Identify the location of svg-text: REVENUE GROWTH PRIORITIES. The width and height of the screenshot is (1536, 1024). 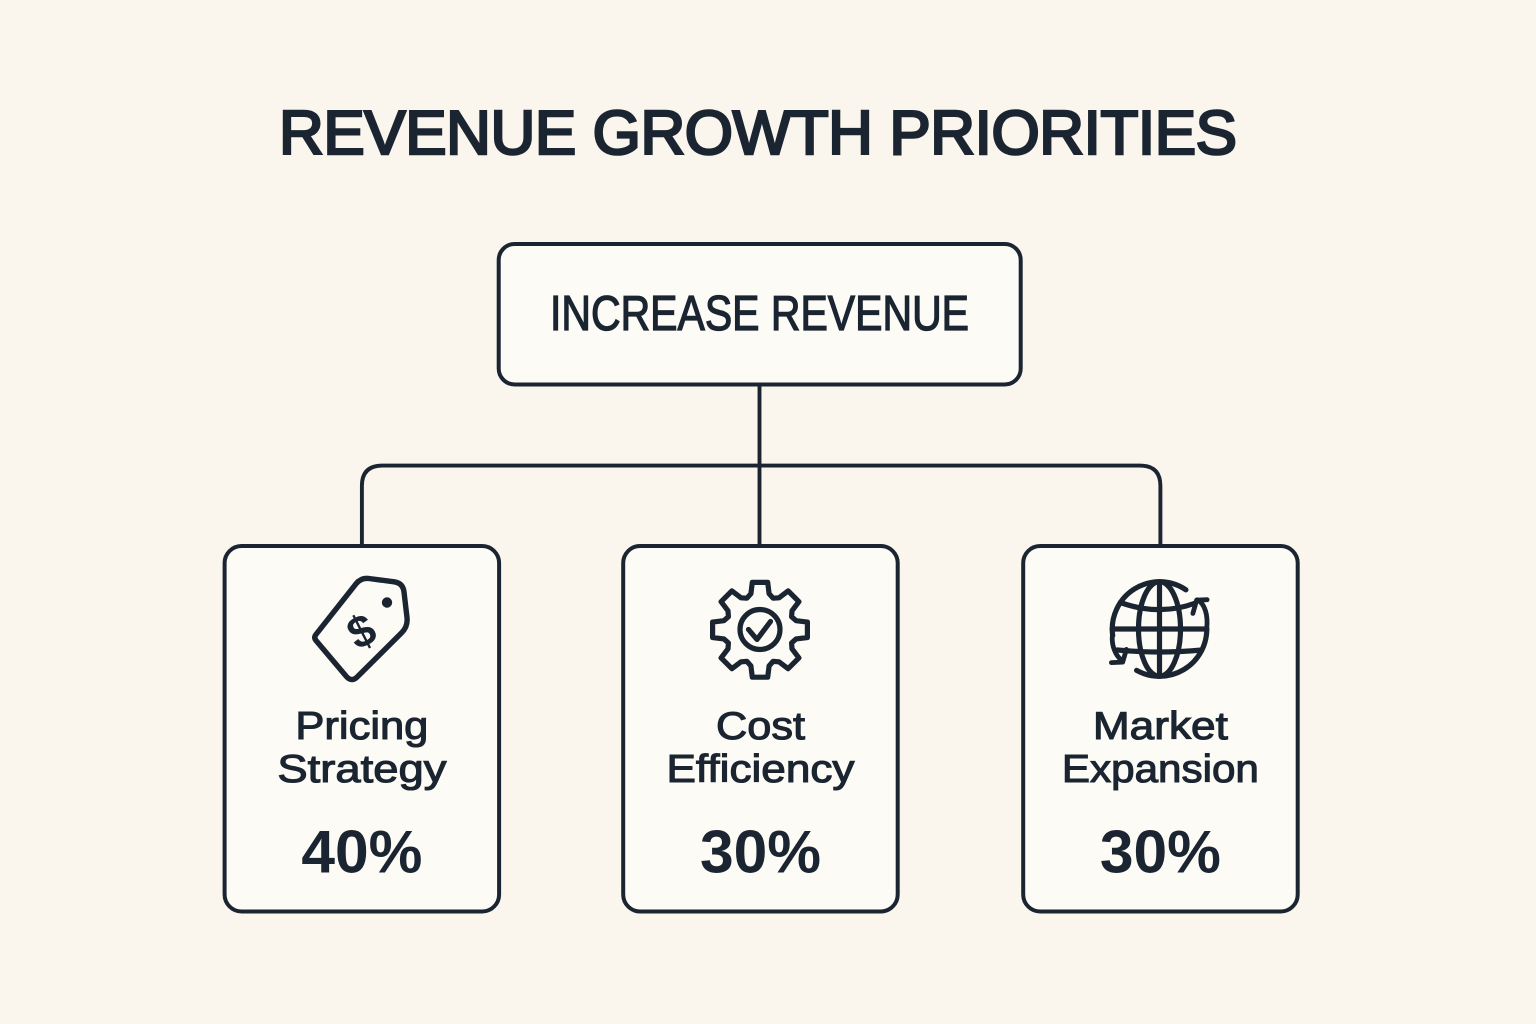
(758, 133).